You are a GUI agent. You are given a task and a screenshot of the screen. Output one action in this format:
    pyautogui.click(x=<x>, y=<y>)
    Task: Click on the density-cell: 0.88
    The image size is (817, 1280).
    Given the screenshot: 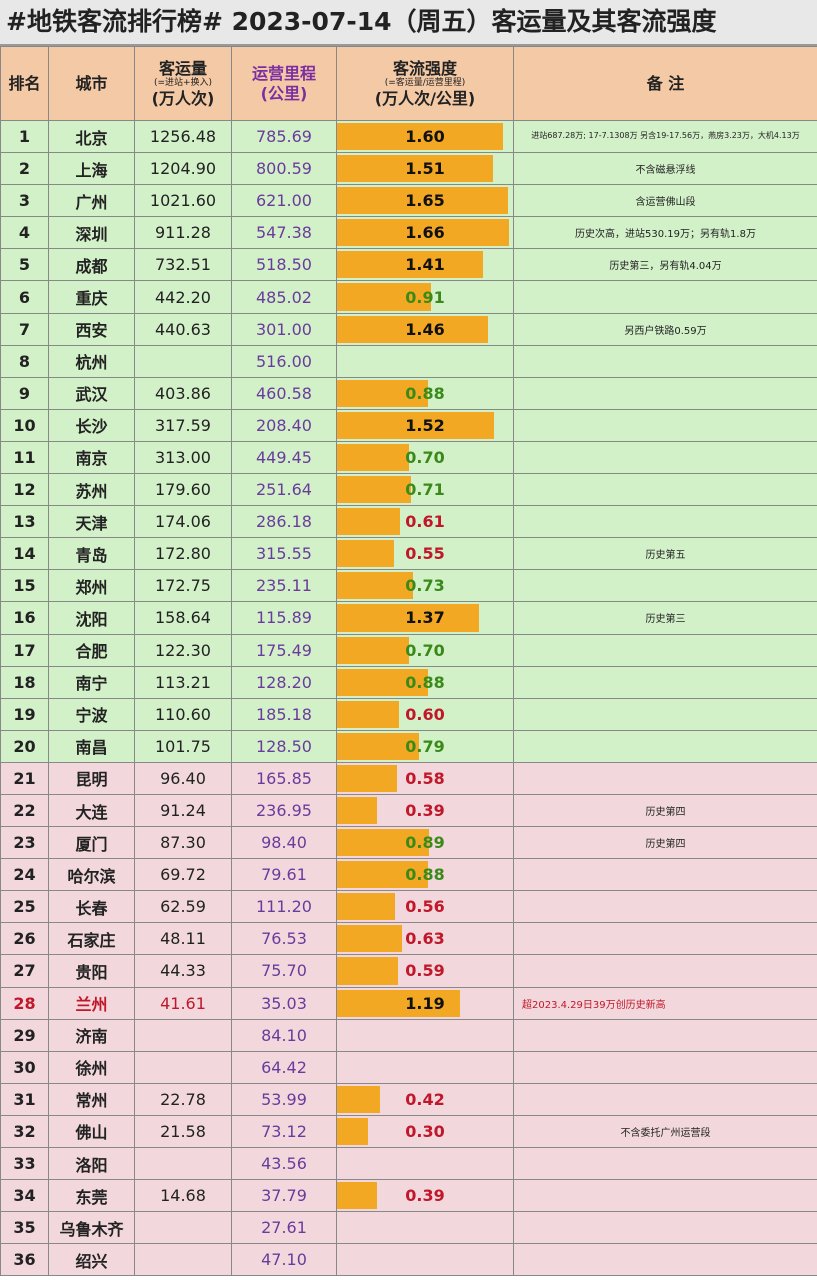 What is the action you would take?
    pyautogui.click(x=425, y=393)
    